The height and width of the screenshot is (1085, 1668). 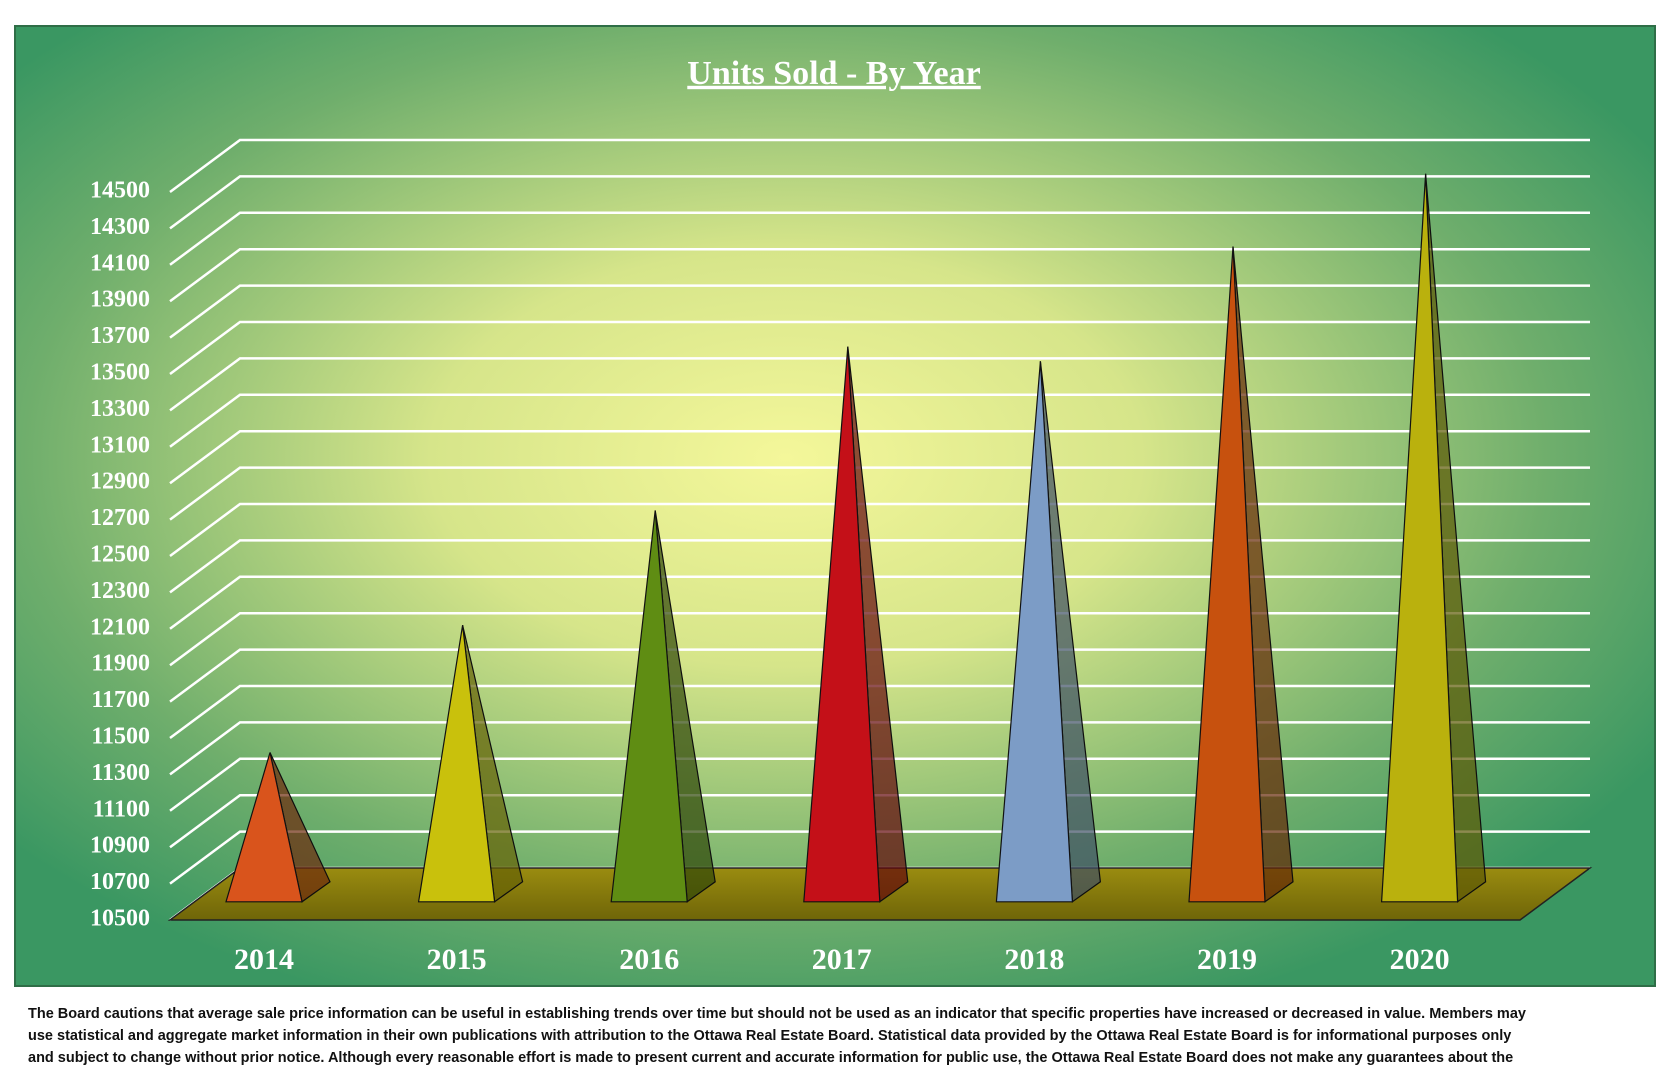 What do you see at coordinates (120, 919) in the screenshot?
I see `y-tick-label: 10500` at bounding box center [120, 919].